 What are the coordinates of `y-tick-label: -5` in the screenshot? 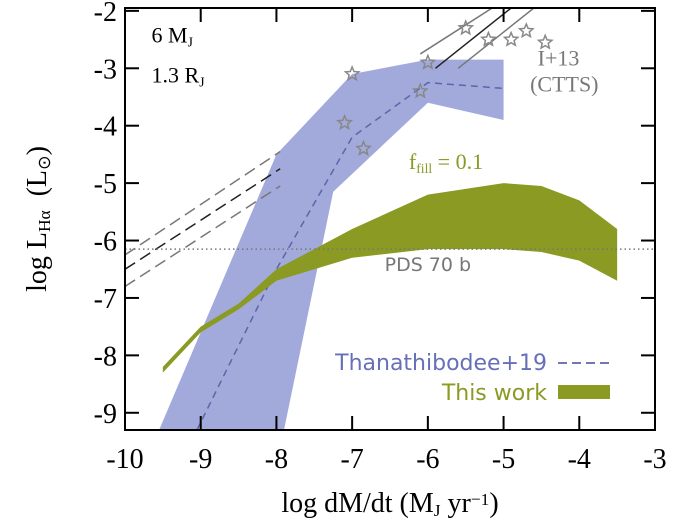 It's located at (105, 184).